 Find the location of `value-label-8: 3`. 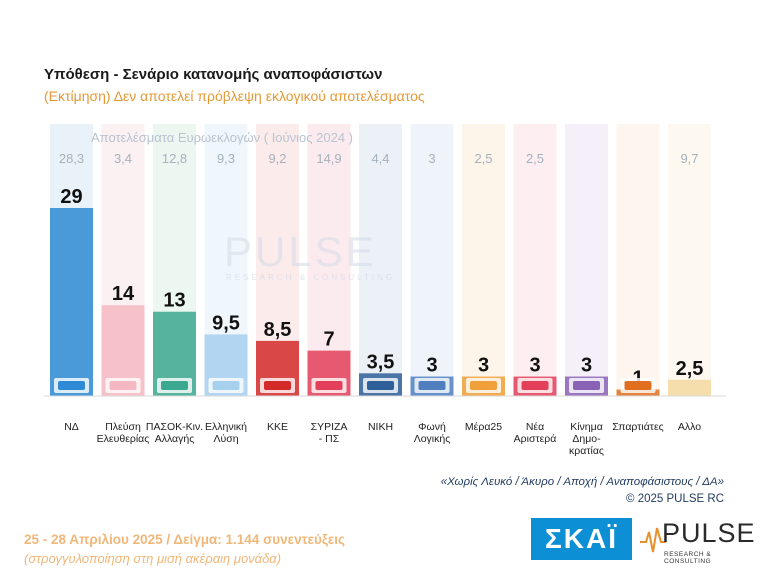

value-label-8: 3 is located at coordinates (483, 366).